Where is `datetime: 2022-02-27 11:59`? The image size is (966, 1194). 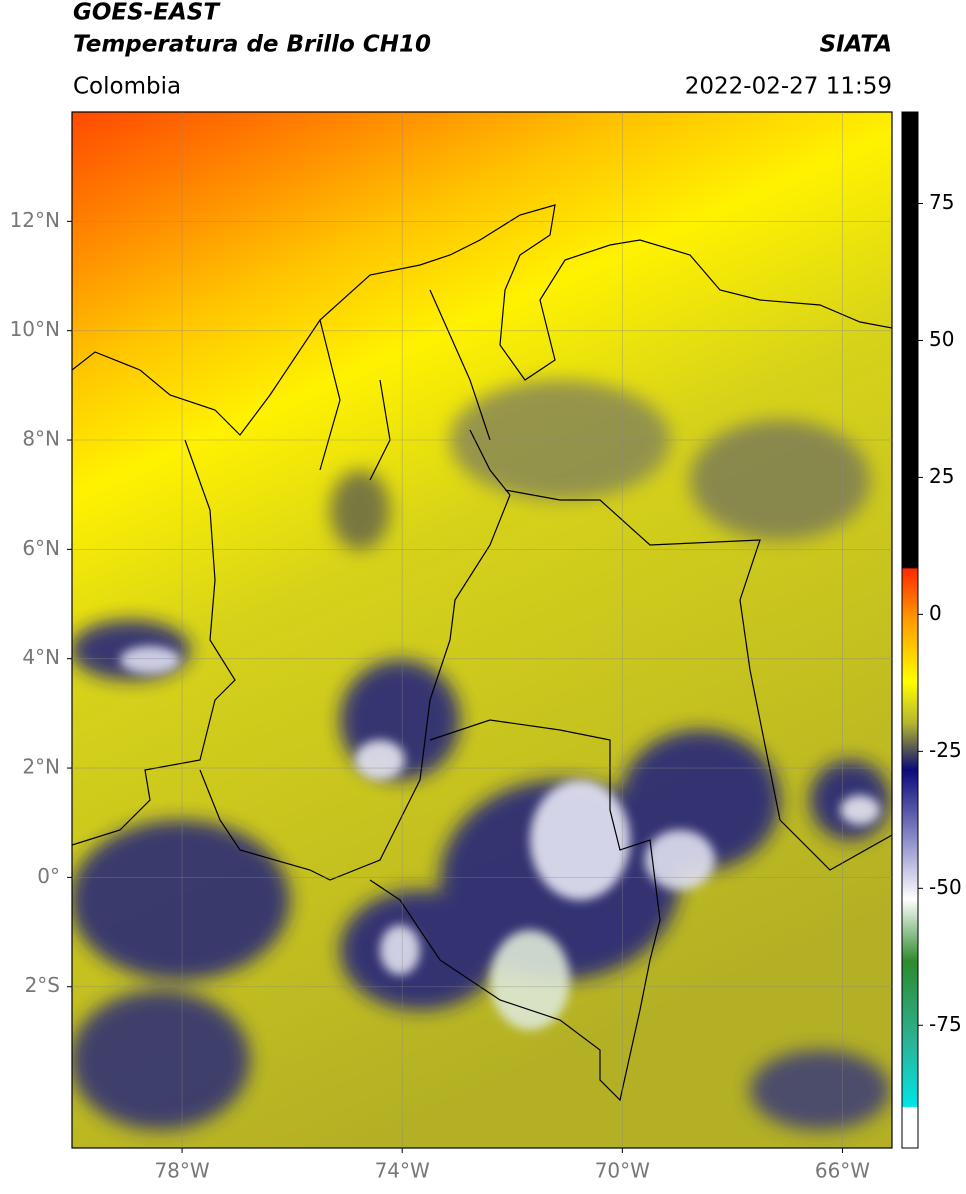
datetime: 2022-02-27 11:59 is located at coordinates (788, 87).